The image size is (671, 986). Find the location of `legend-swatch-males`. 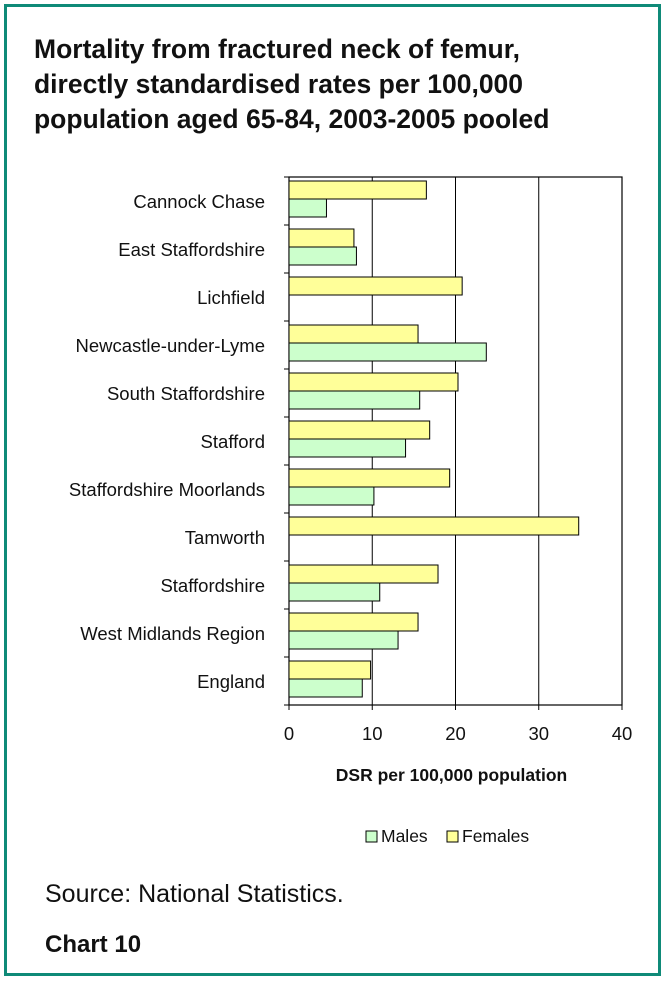

legend-swatch-males is located at coordinates (371, 836).